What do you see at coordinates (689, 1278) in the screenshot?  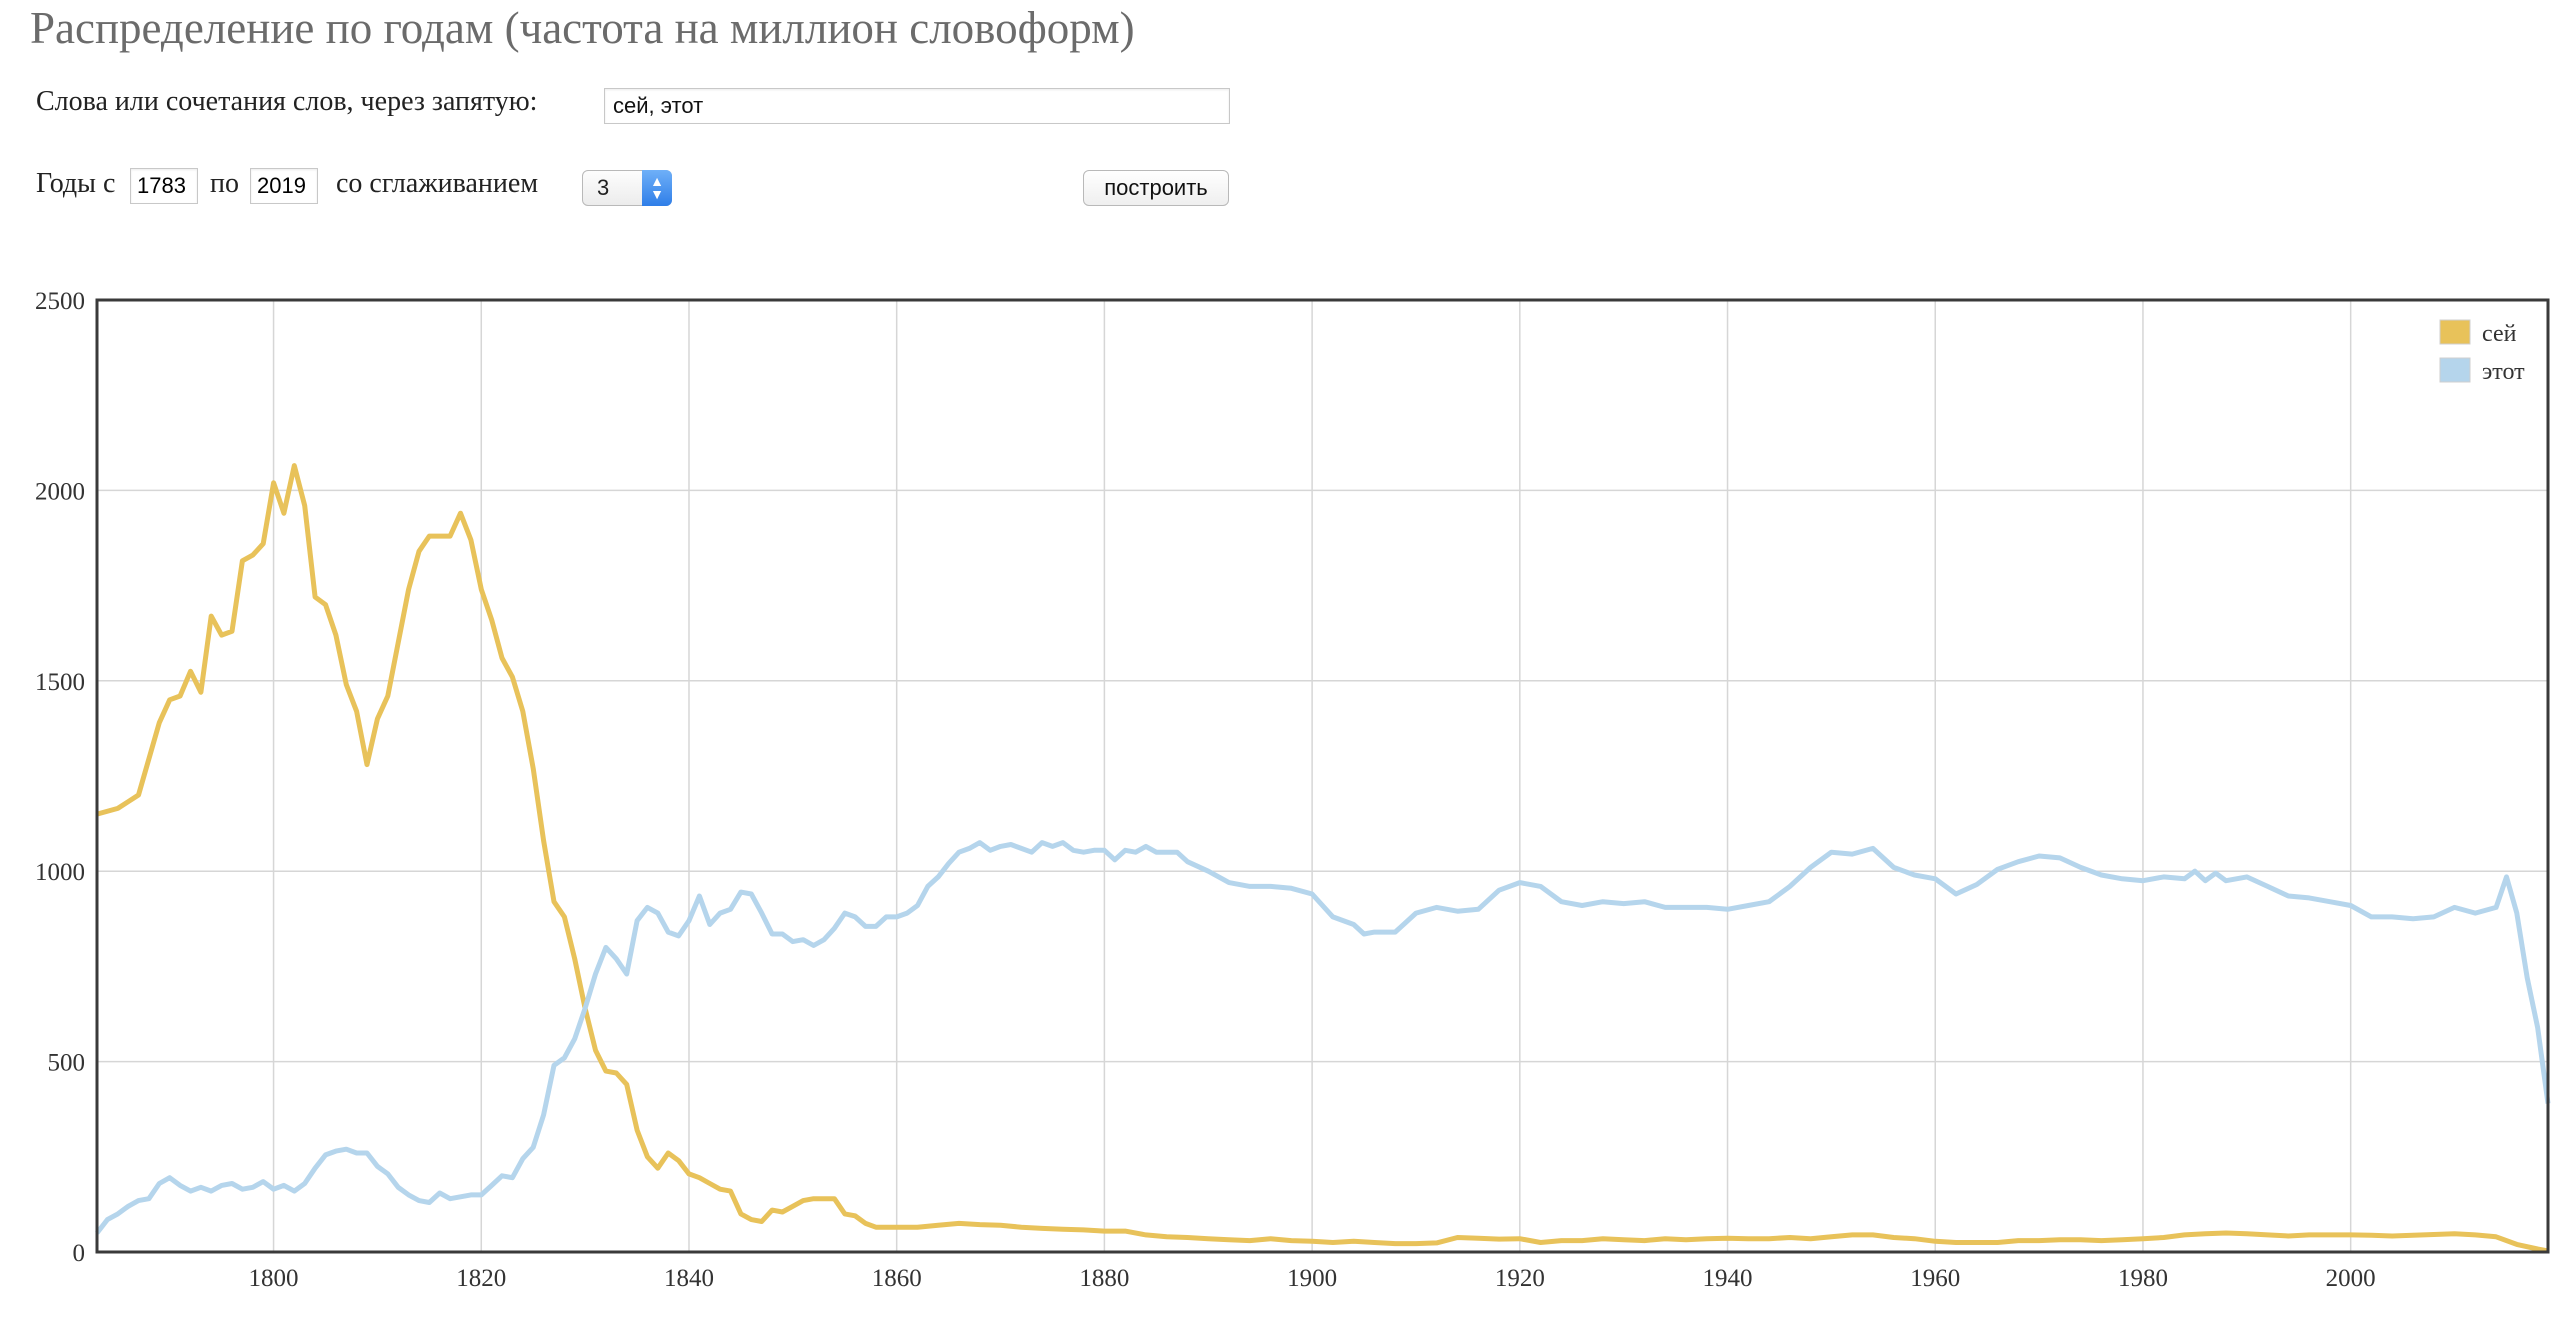 I see `x-tick-label: 1840` at bounding box center [689, 1278].